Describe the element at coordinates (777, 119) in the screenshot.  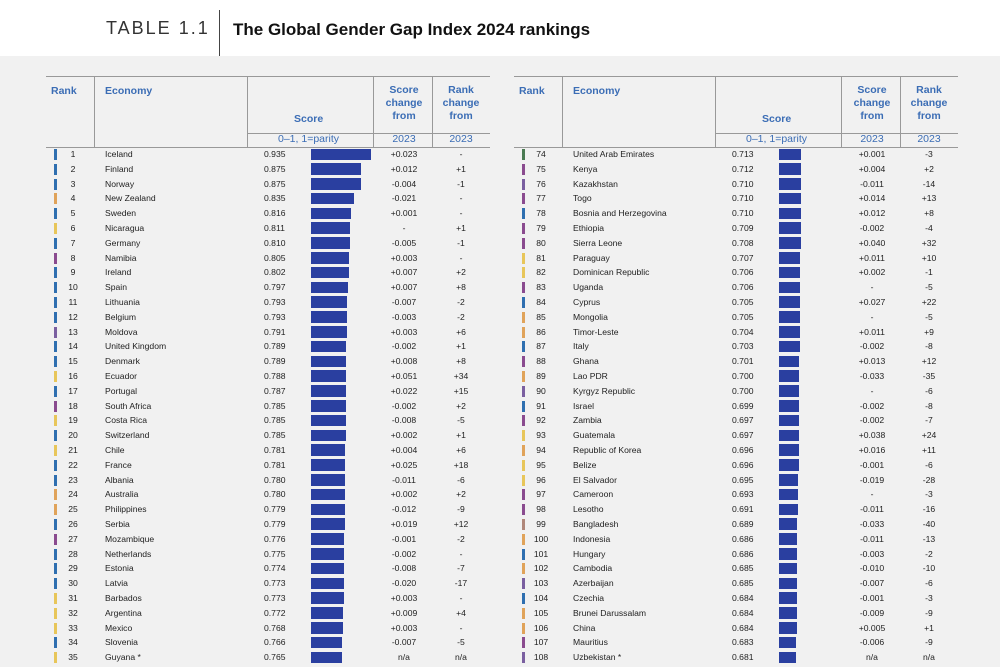
I see `column-header-score: Score` at that location.